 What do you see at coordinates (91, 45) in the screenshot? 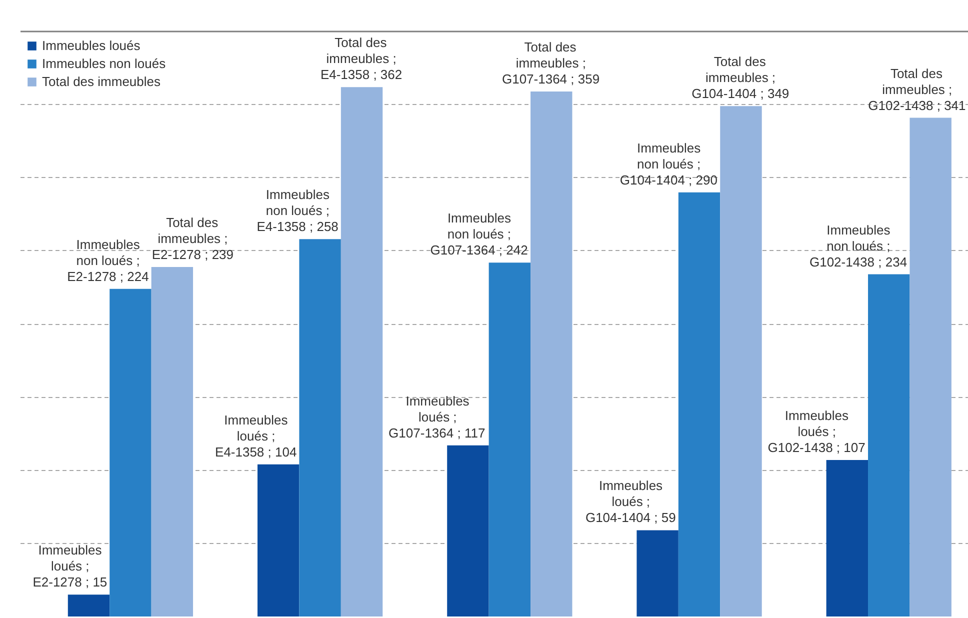
I see `legend-label: Immeubles loués` at bounding box center [91, 45].